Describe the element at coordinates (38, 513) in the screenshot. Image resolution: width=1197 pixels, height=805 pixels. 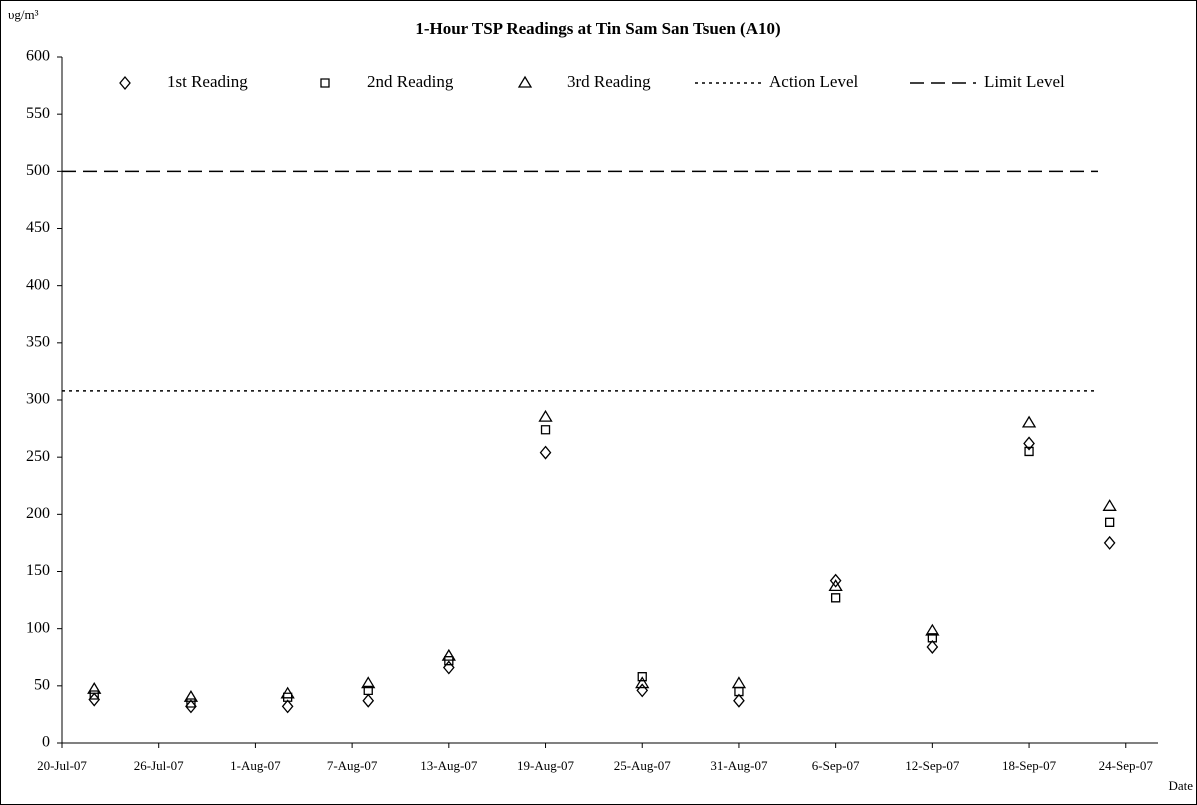
I see `y-tick-label: 200` at that location.